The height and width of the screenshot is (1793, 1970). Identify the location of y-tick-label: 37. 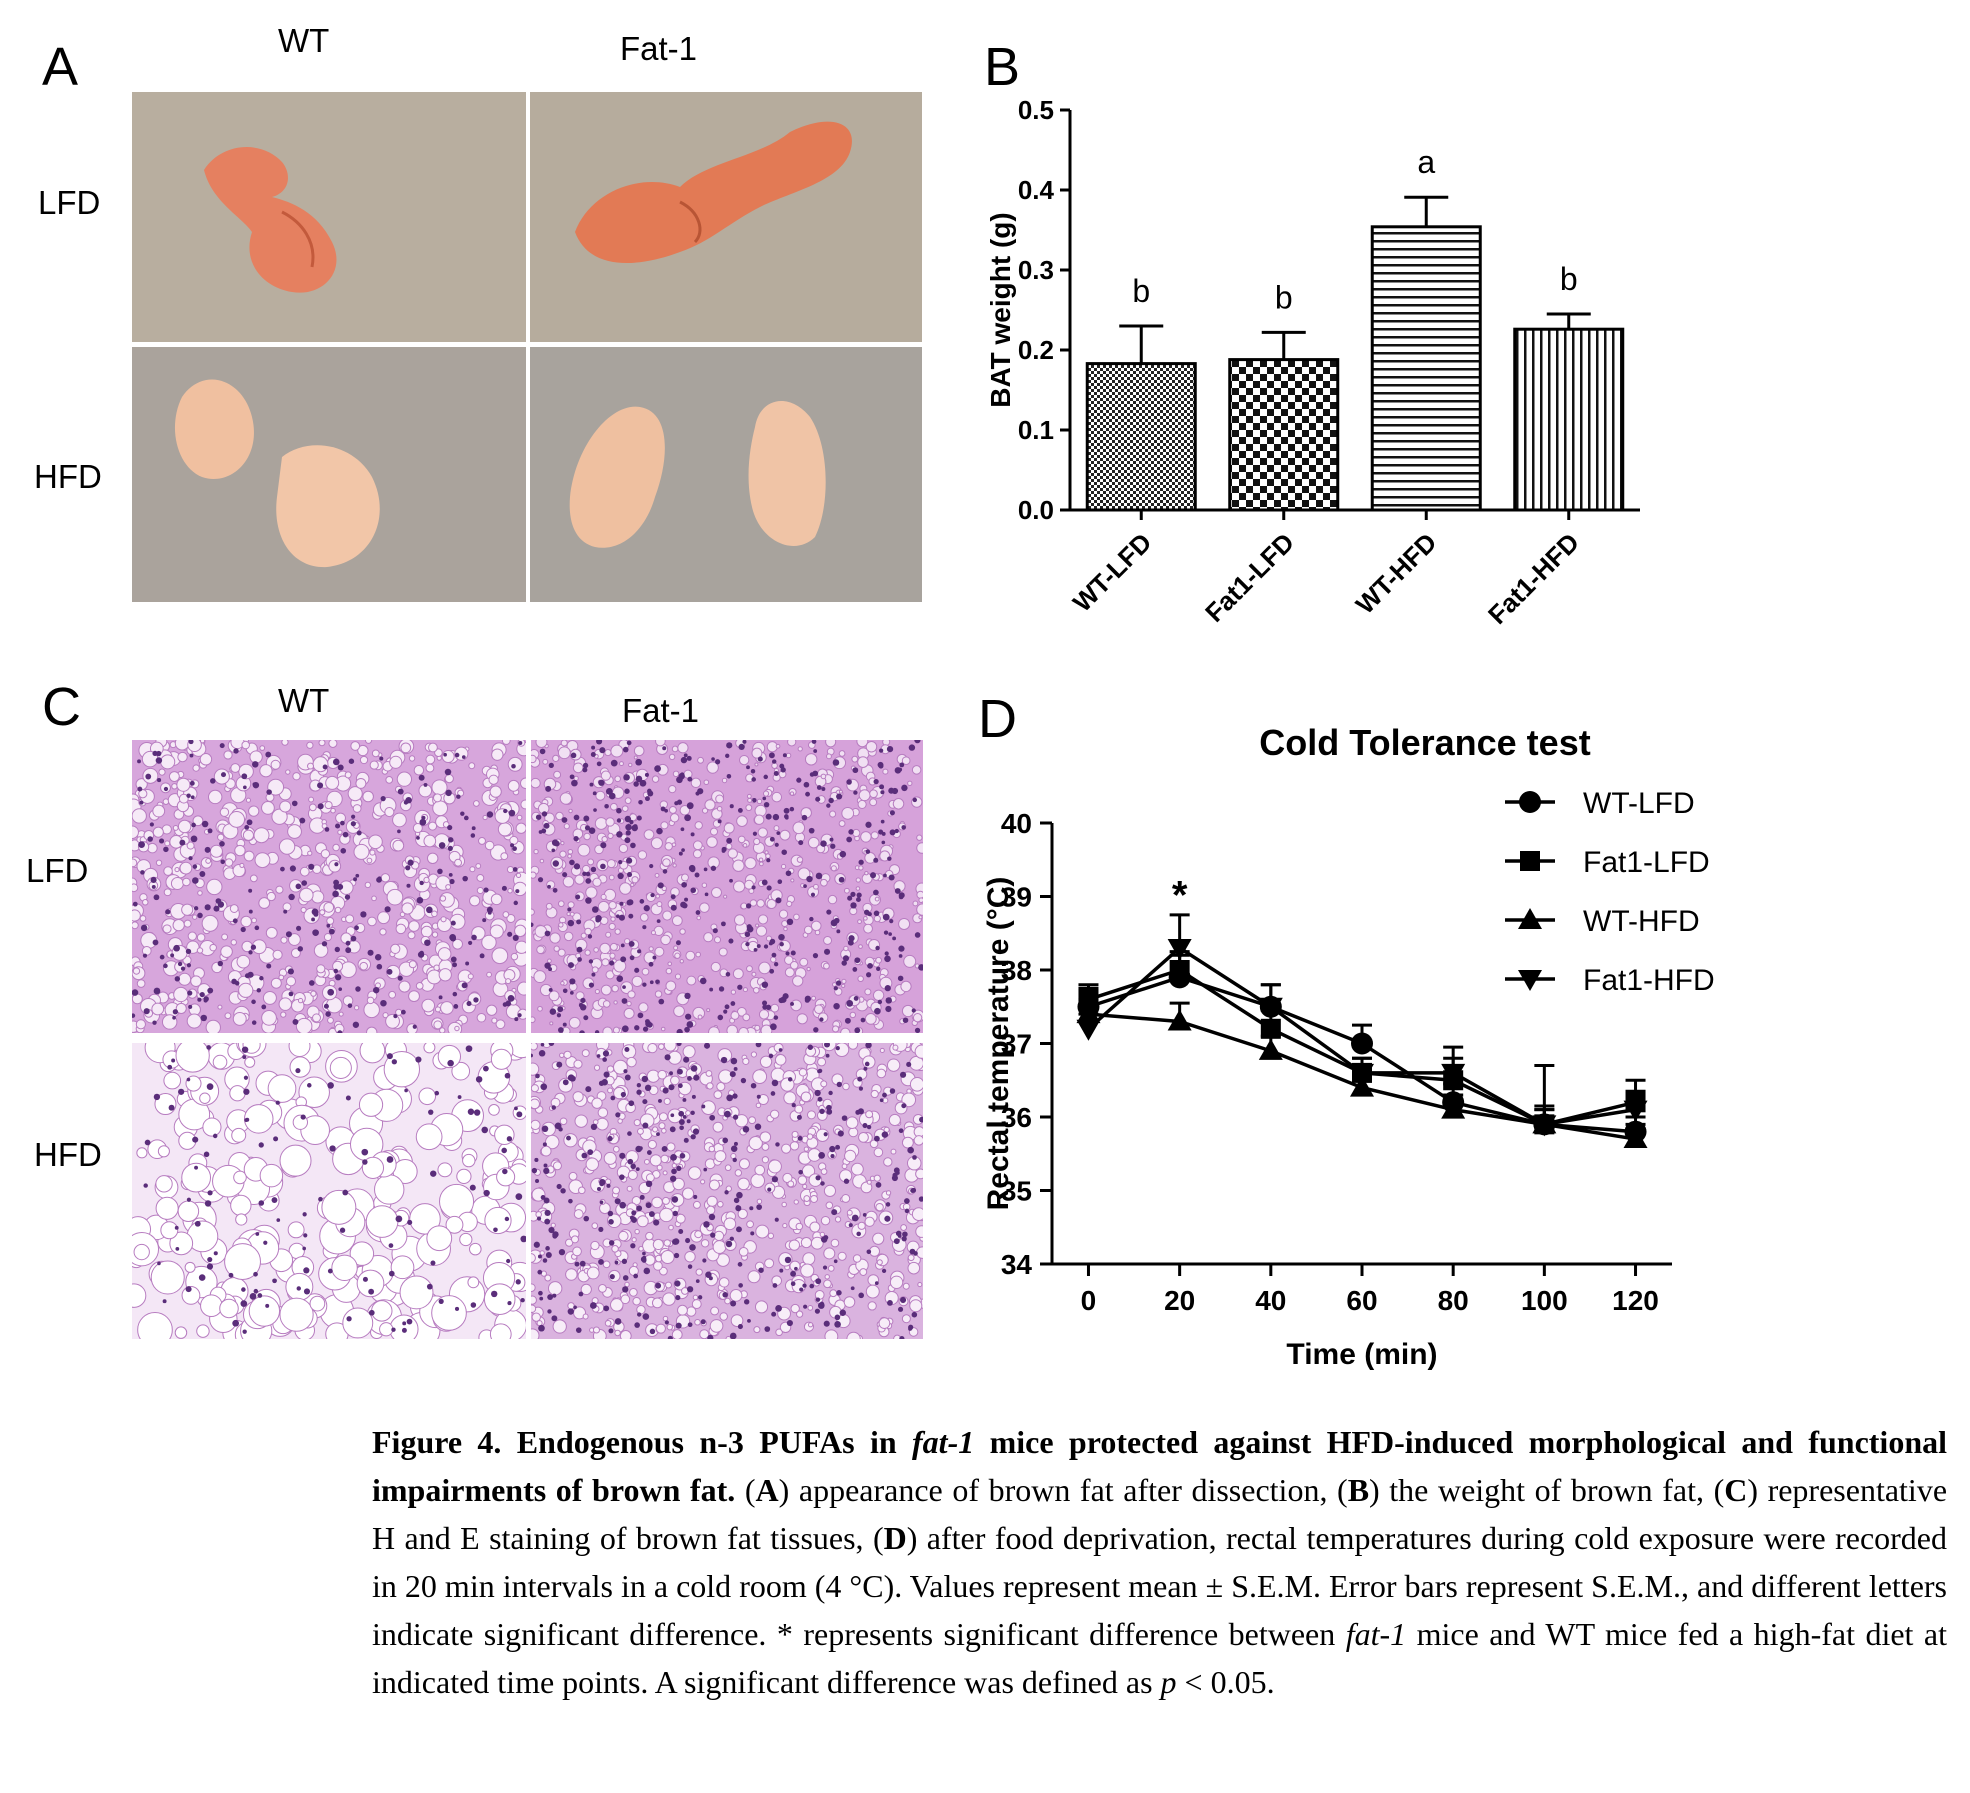
(1016, 1044).